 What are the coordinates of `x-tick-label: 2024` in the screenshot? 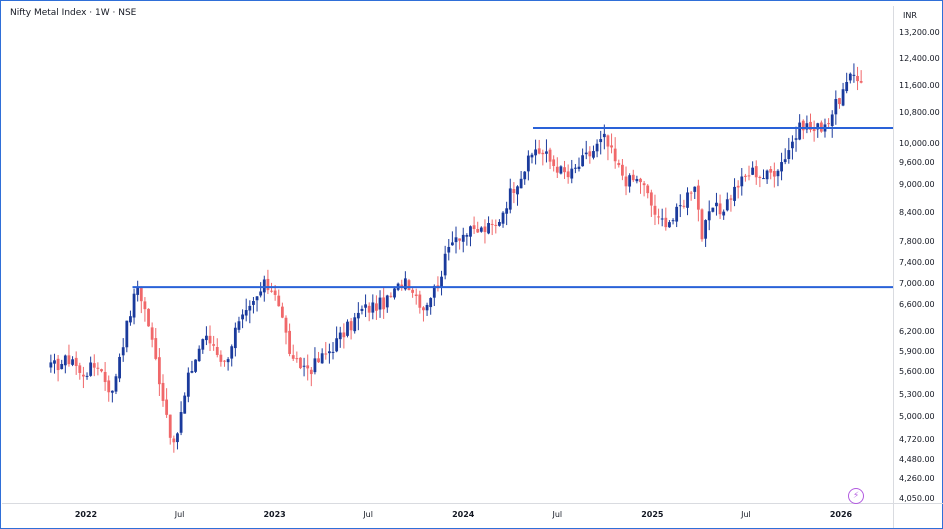 It's located at (463, 514).